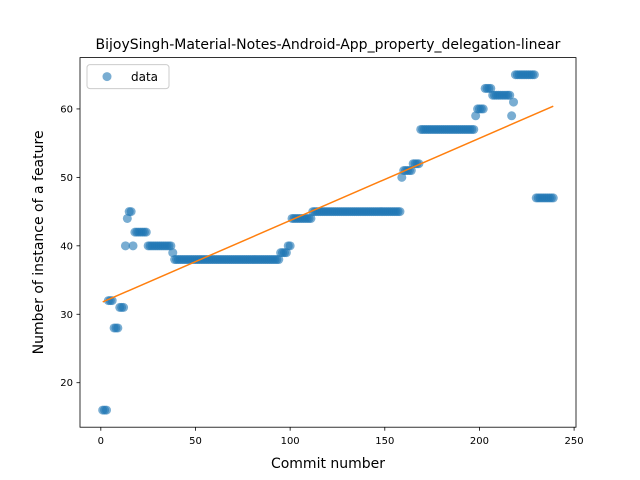 The width and height of the screenshot is (640, 480). I want to click on y-tick-label: 50, so click(66, 178).